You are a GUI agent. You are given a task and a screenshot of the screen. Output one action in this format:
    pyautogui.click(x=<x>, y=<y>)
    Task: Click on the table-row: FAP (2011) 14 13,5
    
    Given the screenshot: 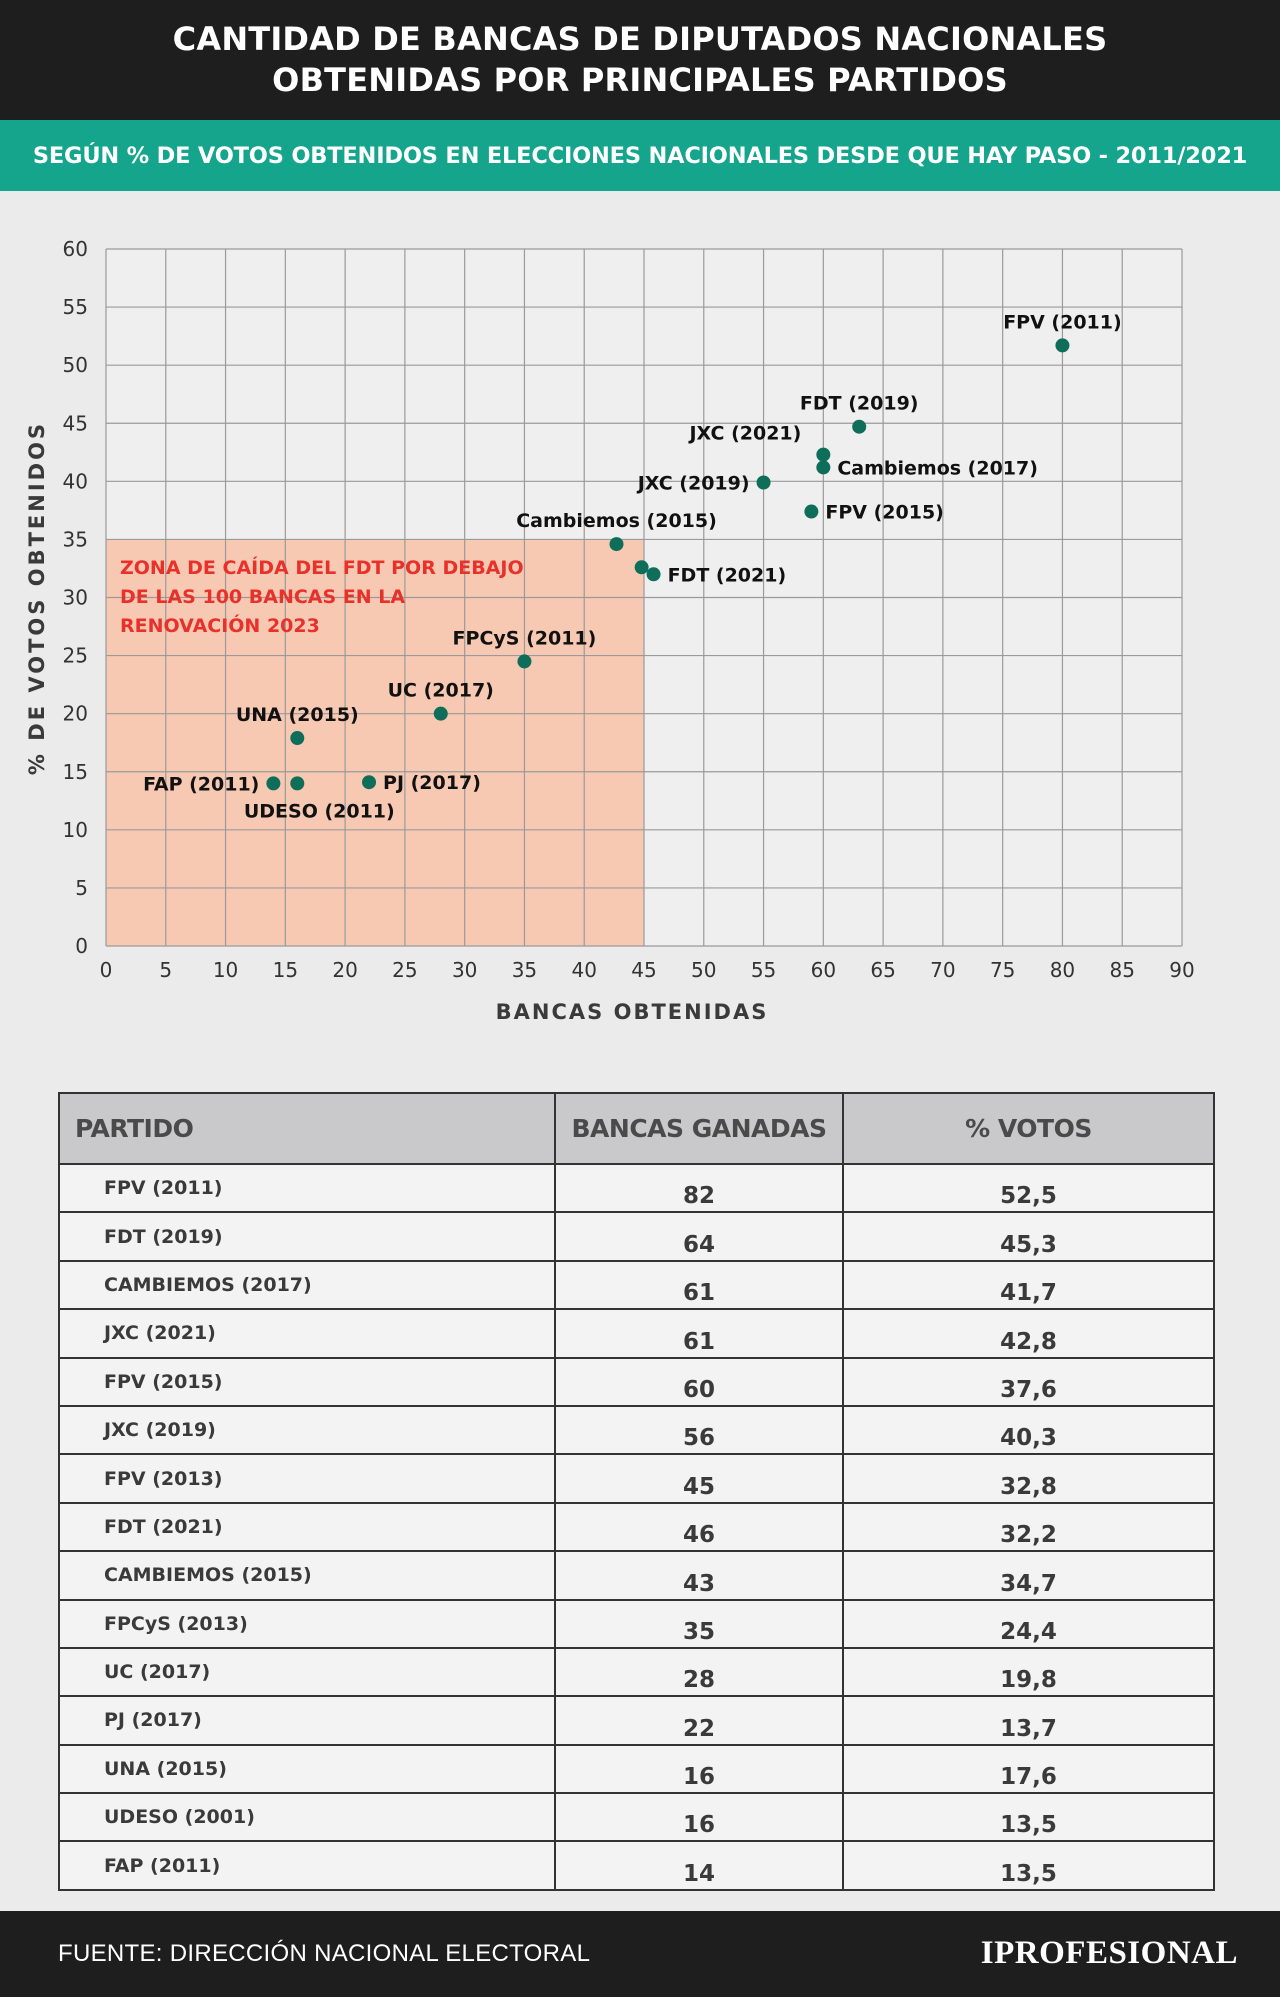 What is the action you would take?
    pyautogui.click(x=636, y=1865)
    